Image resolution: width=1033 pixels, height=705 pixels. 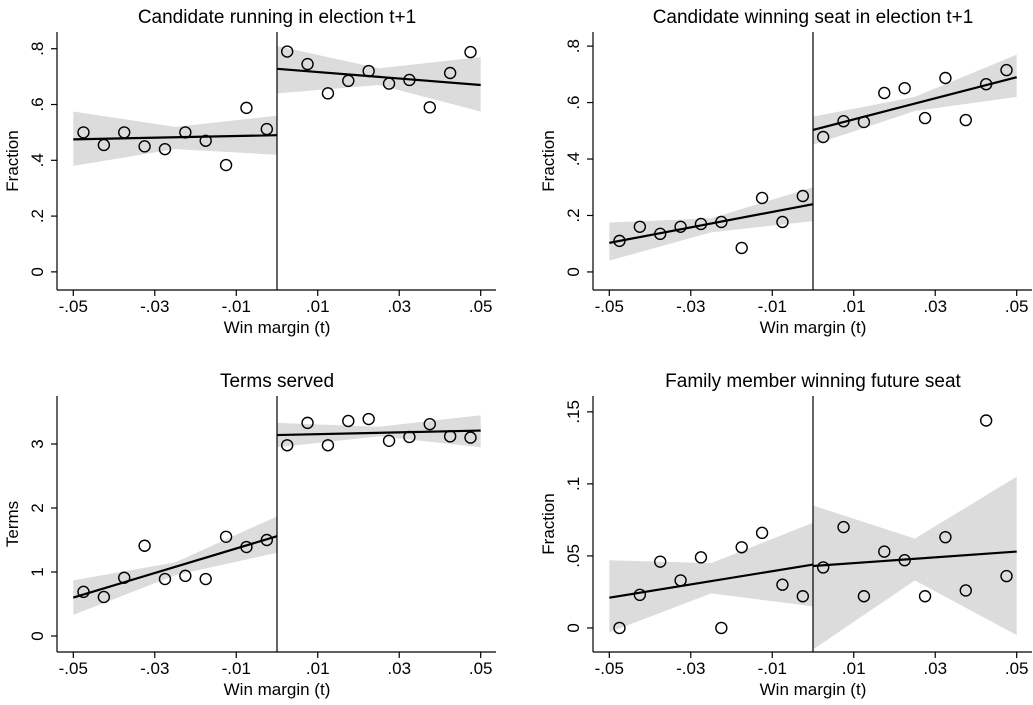 I want to click on x-tick-label: -.01, so click(x=236, y=668).